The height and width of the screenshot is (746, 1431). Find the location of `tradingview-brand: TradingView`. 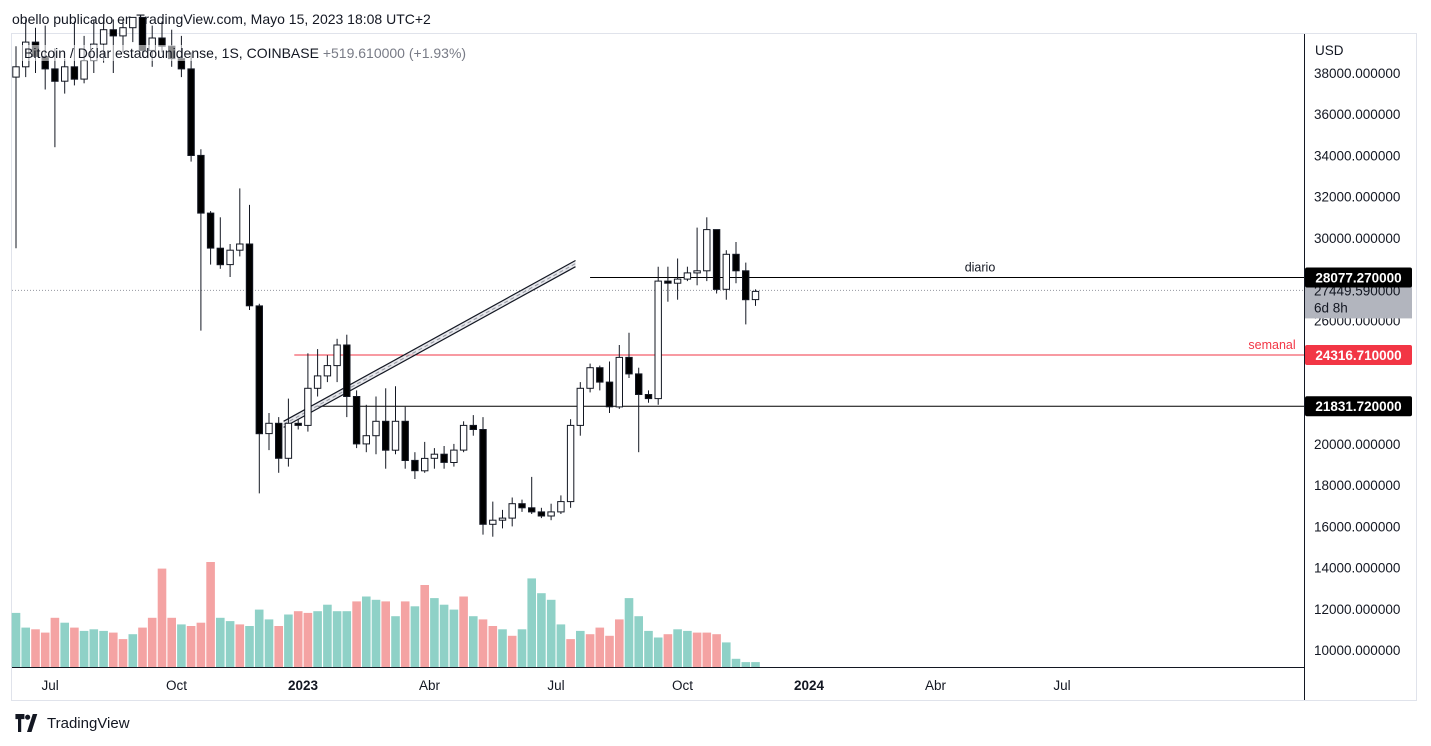

tradingview-brand: TradingView is located at coordinates (88, 723).